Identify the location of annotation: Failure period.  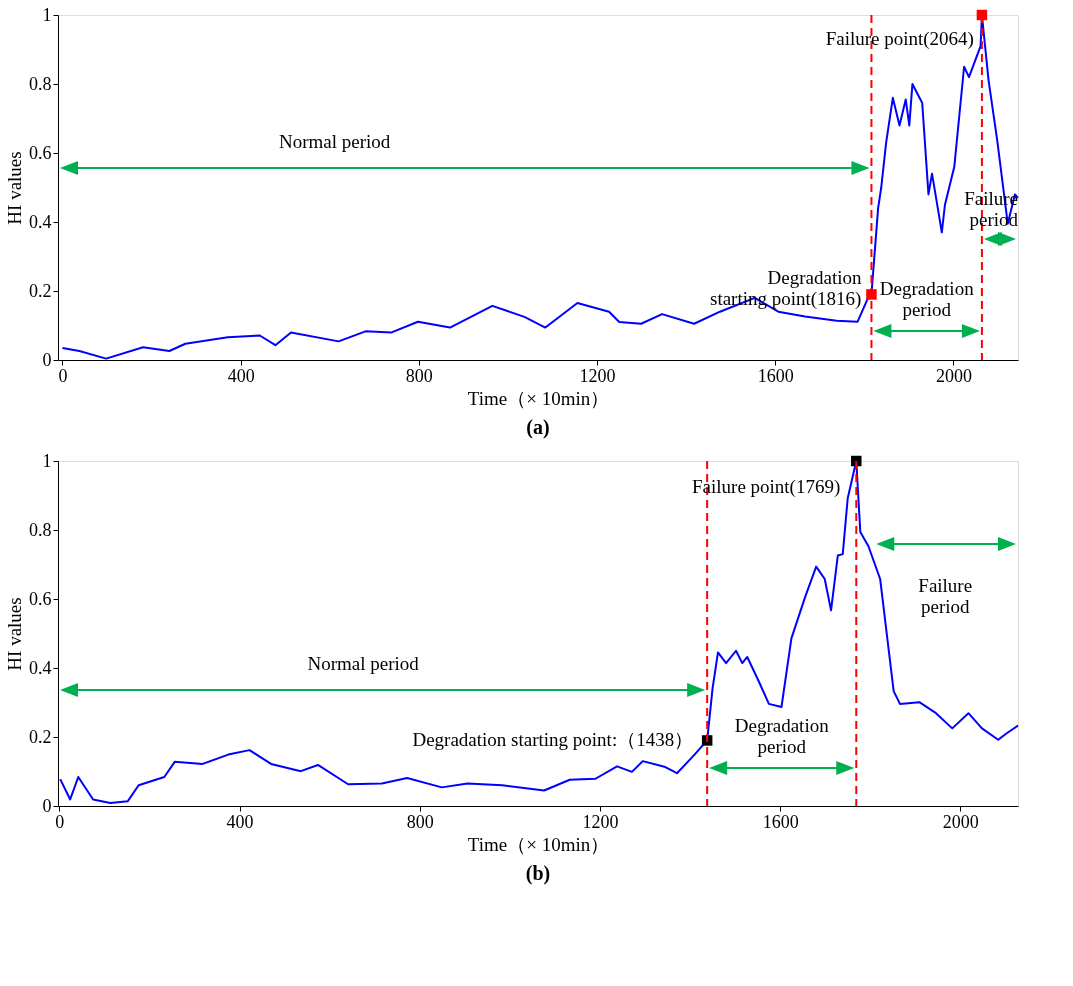
(945, 596).